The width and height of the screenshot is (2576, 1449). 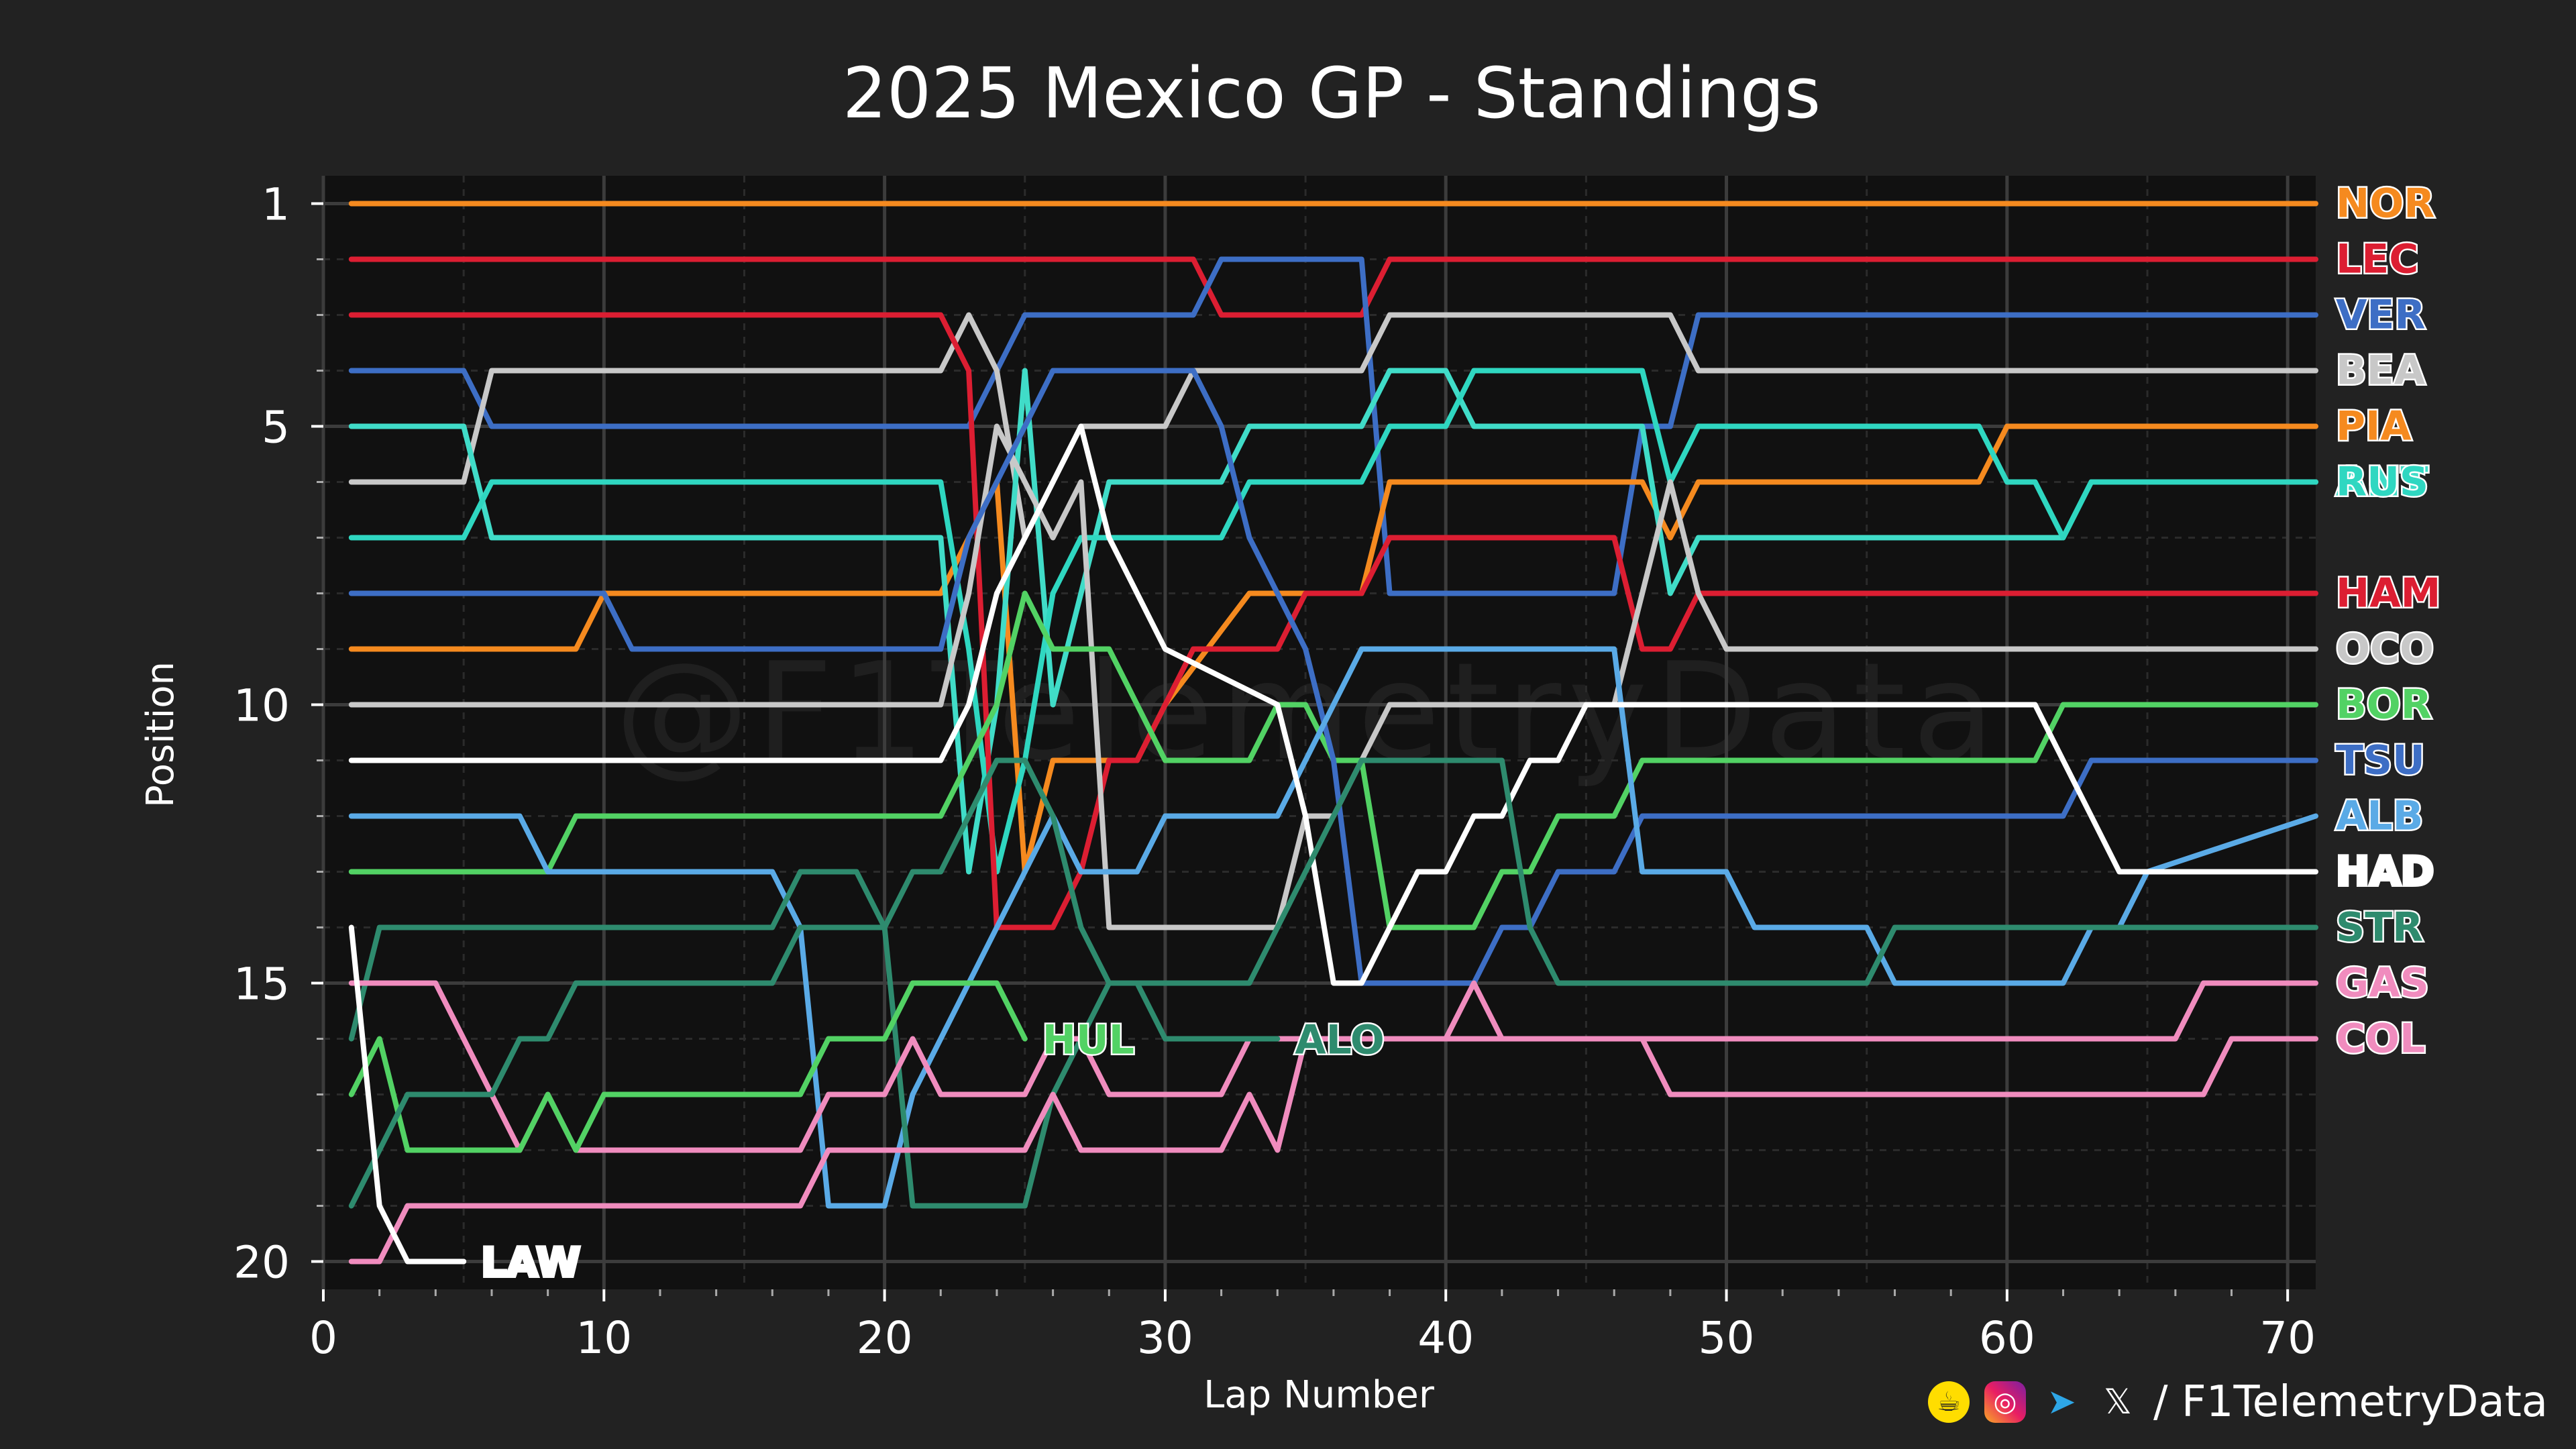 I want to click on x-tick-label: 0, so click(x=323, y=1338).